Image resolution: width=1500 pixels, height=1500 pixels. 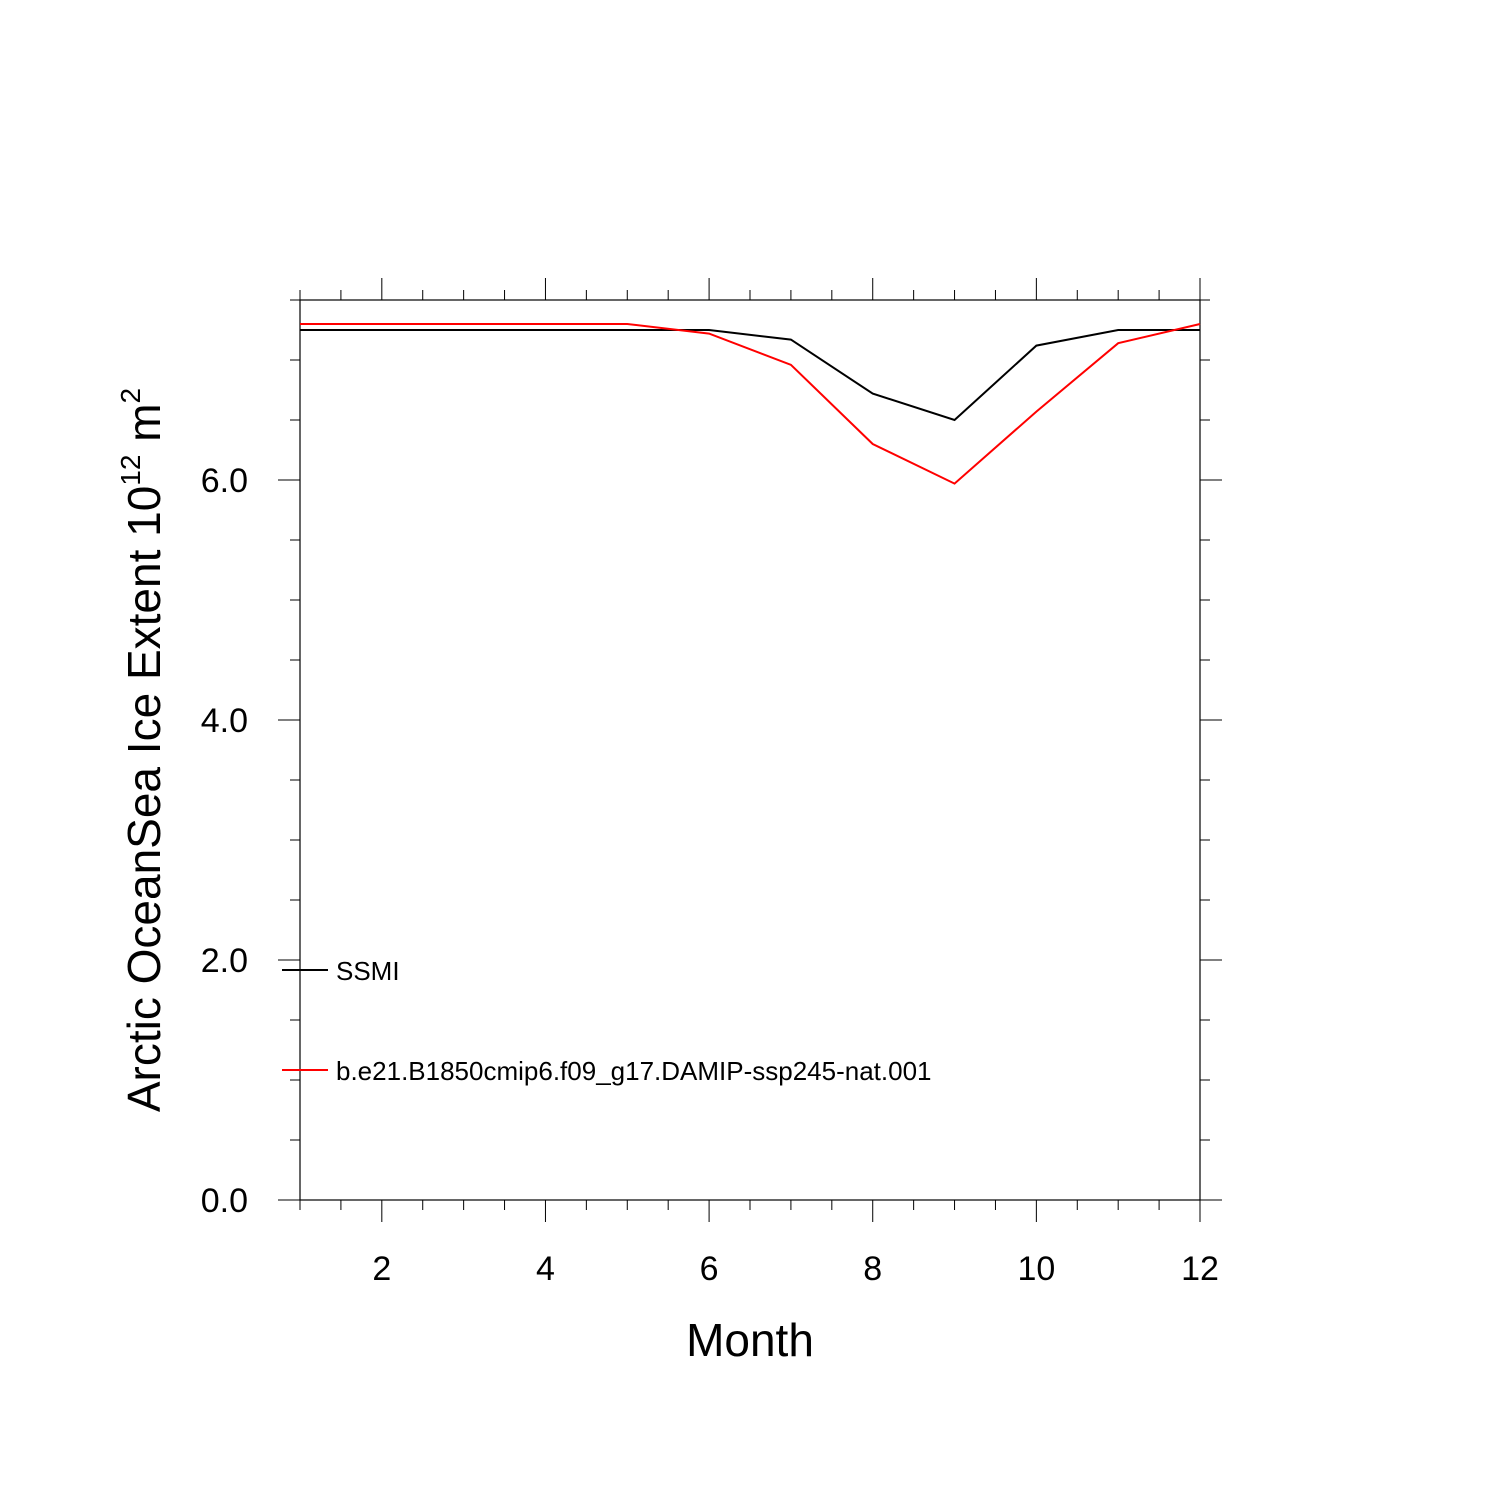 What do you see at coordinates (224, 1201) in the screenshot?
I see `y-tick-label: 0.0` at bounding box center [224, 1201].